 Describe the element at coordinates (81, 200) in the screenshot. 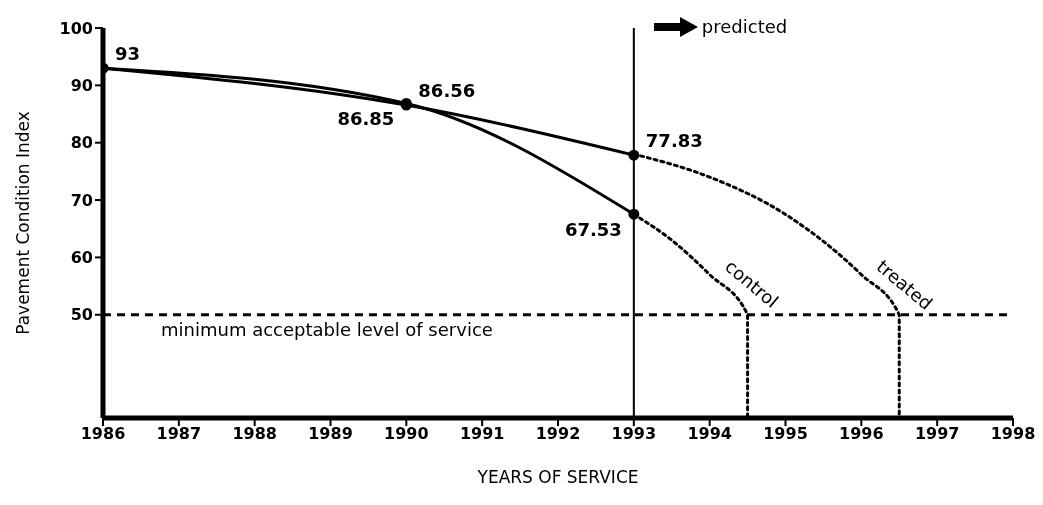

I see `y-tick-label: 70` at that location.